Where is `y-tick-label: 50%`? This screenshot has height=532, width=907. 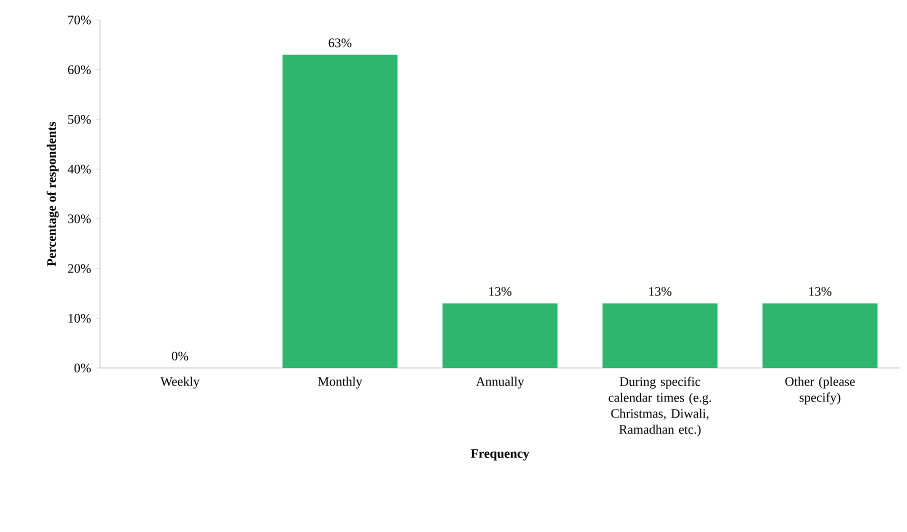
y-tick-label: 50% is located at coordinates (79, 119).